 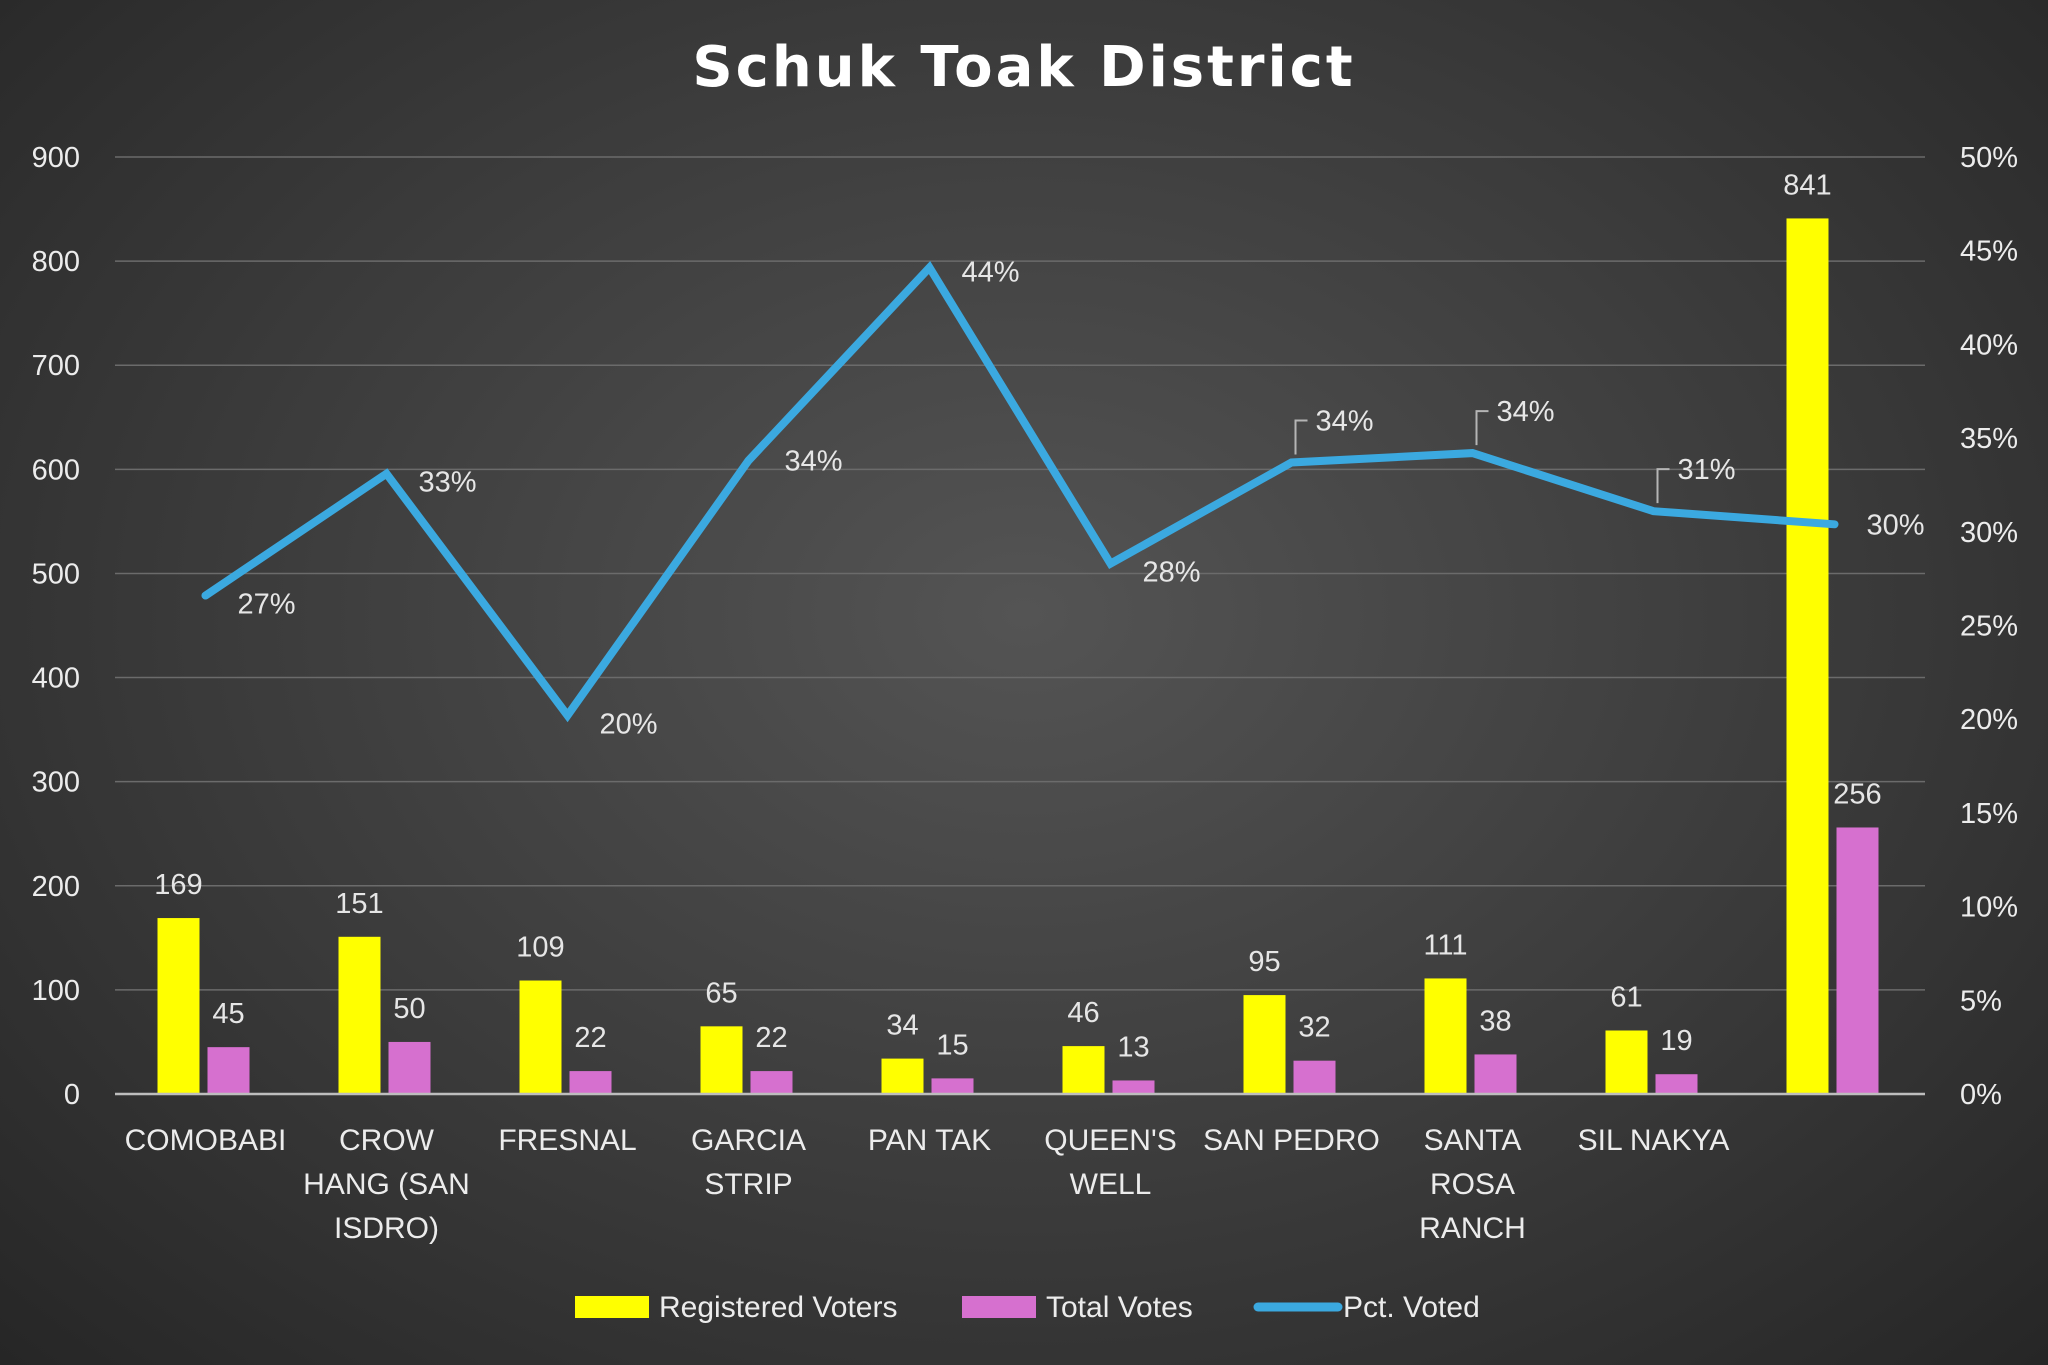 What do you see at coordinates (56, 783) in the screenshot?
I see `left-axis-tick-label: 300` at bounding box center [56, 783].